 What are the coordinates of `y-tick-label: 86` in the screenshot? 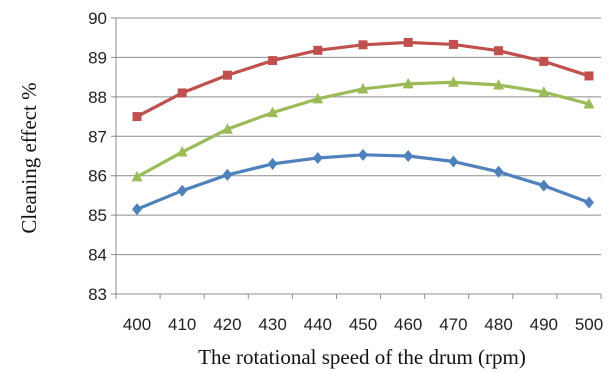 It's located at (97, 176).